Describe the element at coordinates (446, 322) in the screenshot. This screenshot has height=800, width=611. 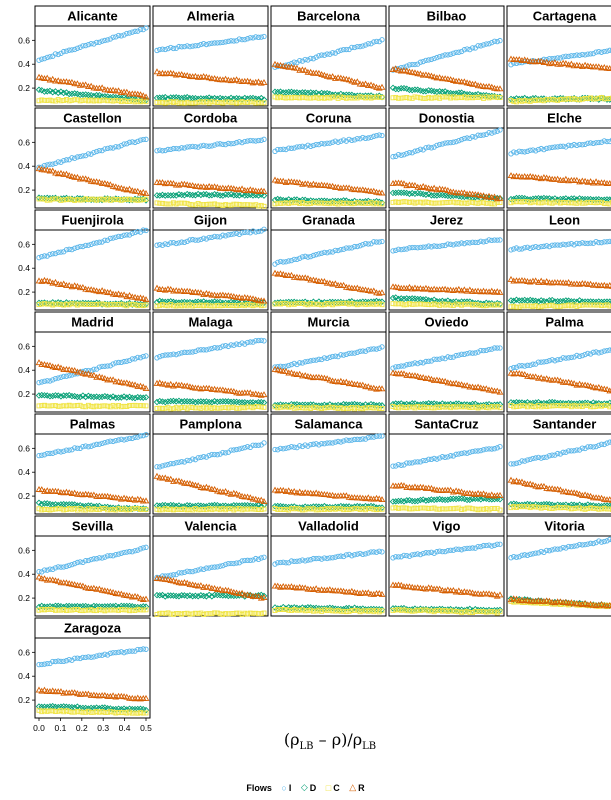
I see `strip-label: Oviedo` at that location.